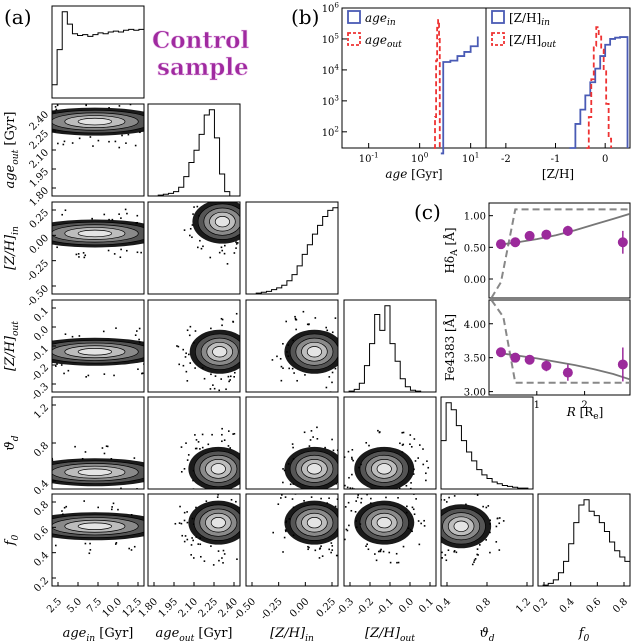 This screenshot has height=642, width=632. Describe the element at coordinates (564, 366) in the screenshot. I see `model-profile-line` at that location.